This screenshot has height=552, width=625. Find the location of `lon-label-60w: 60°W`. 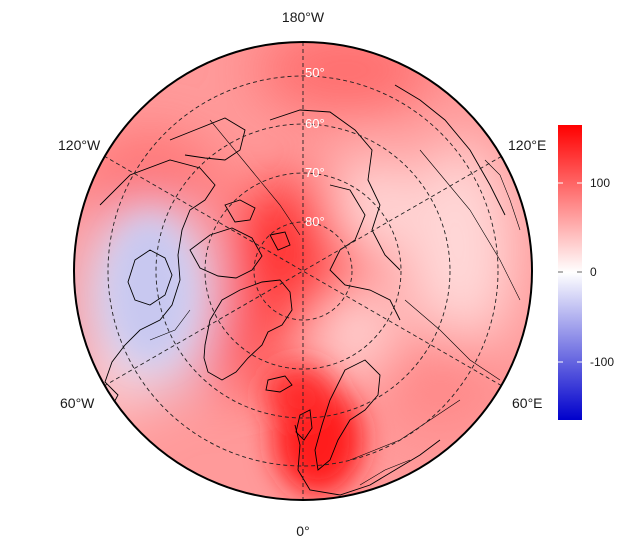

lon-label-60w: 60°W is located at coordinates (77, 403).